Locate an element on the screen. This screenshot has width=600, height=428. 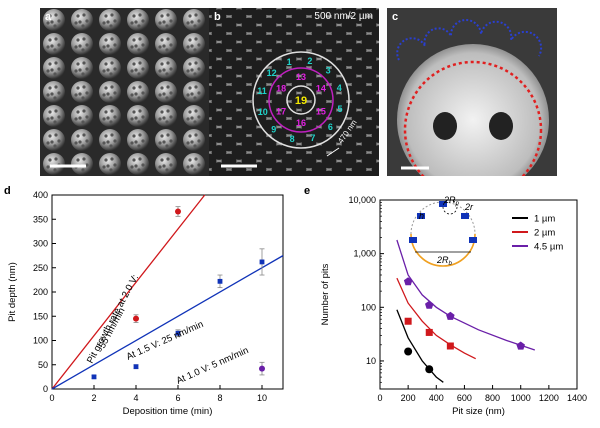
y-tick-label: 300 is located at coordinates (40, 244).